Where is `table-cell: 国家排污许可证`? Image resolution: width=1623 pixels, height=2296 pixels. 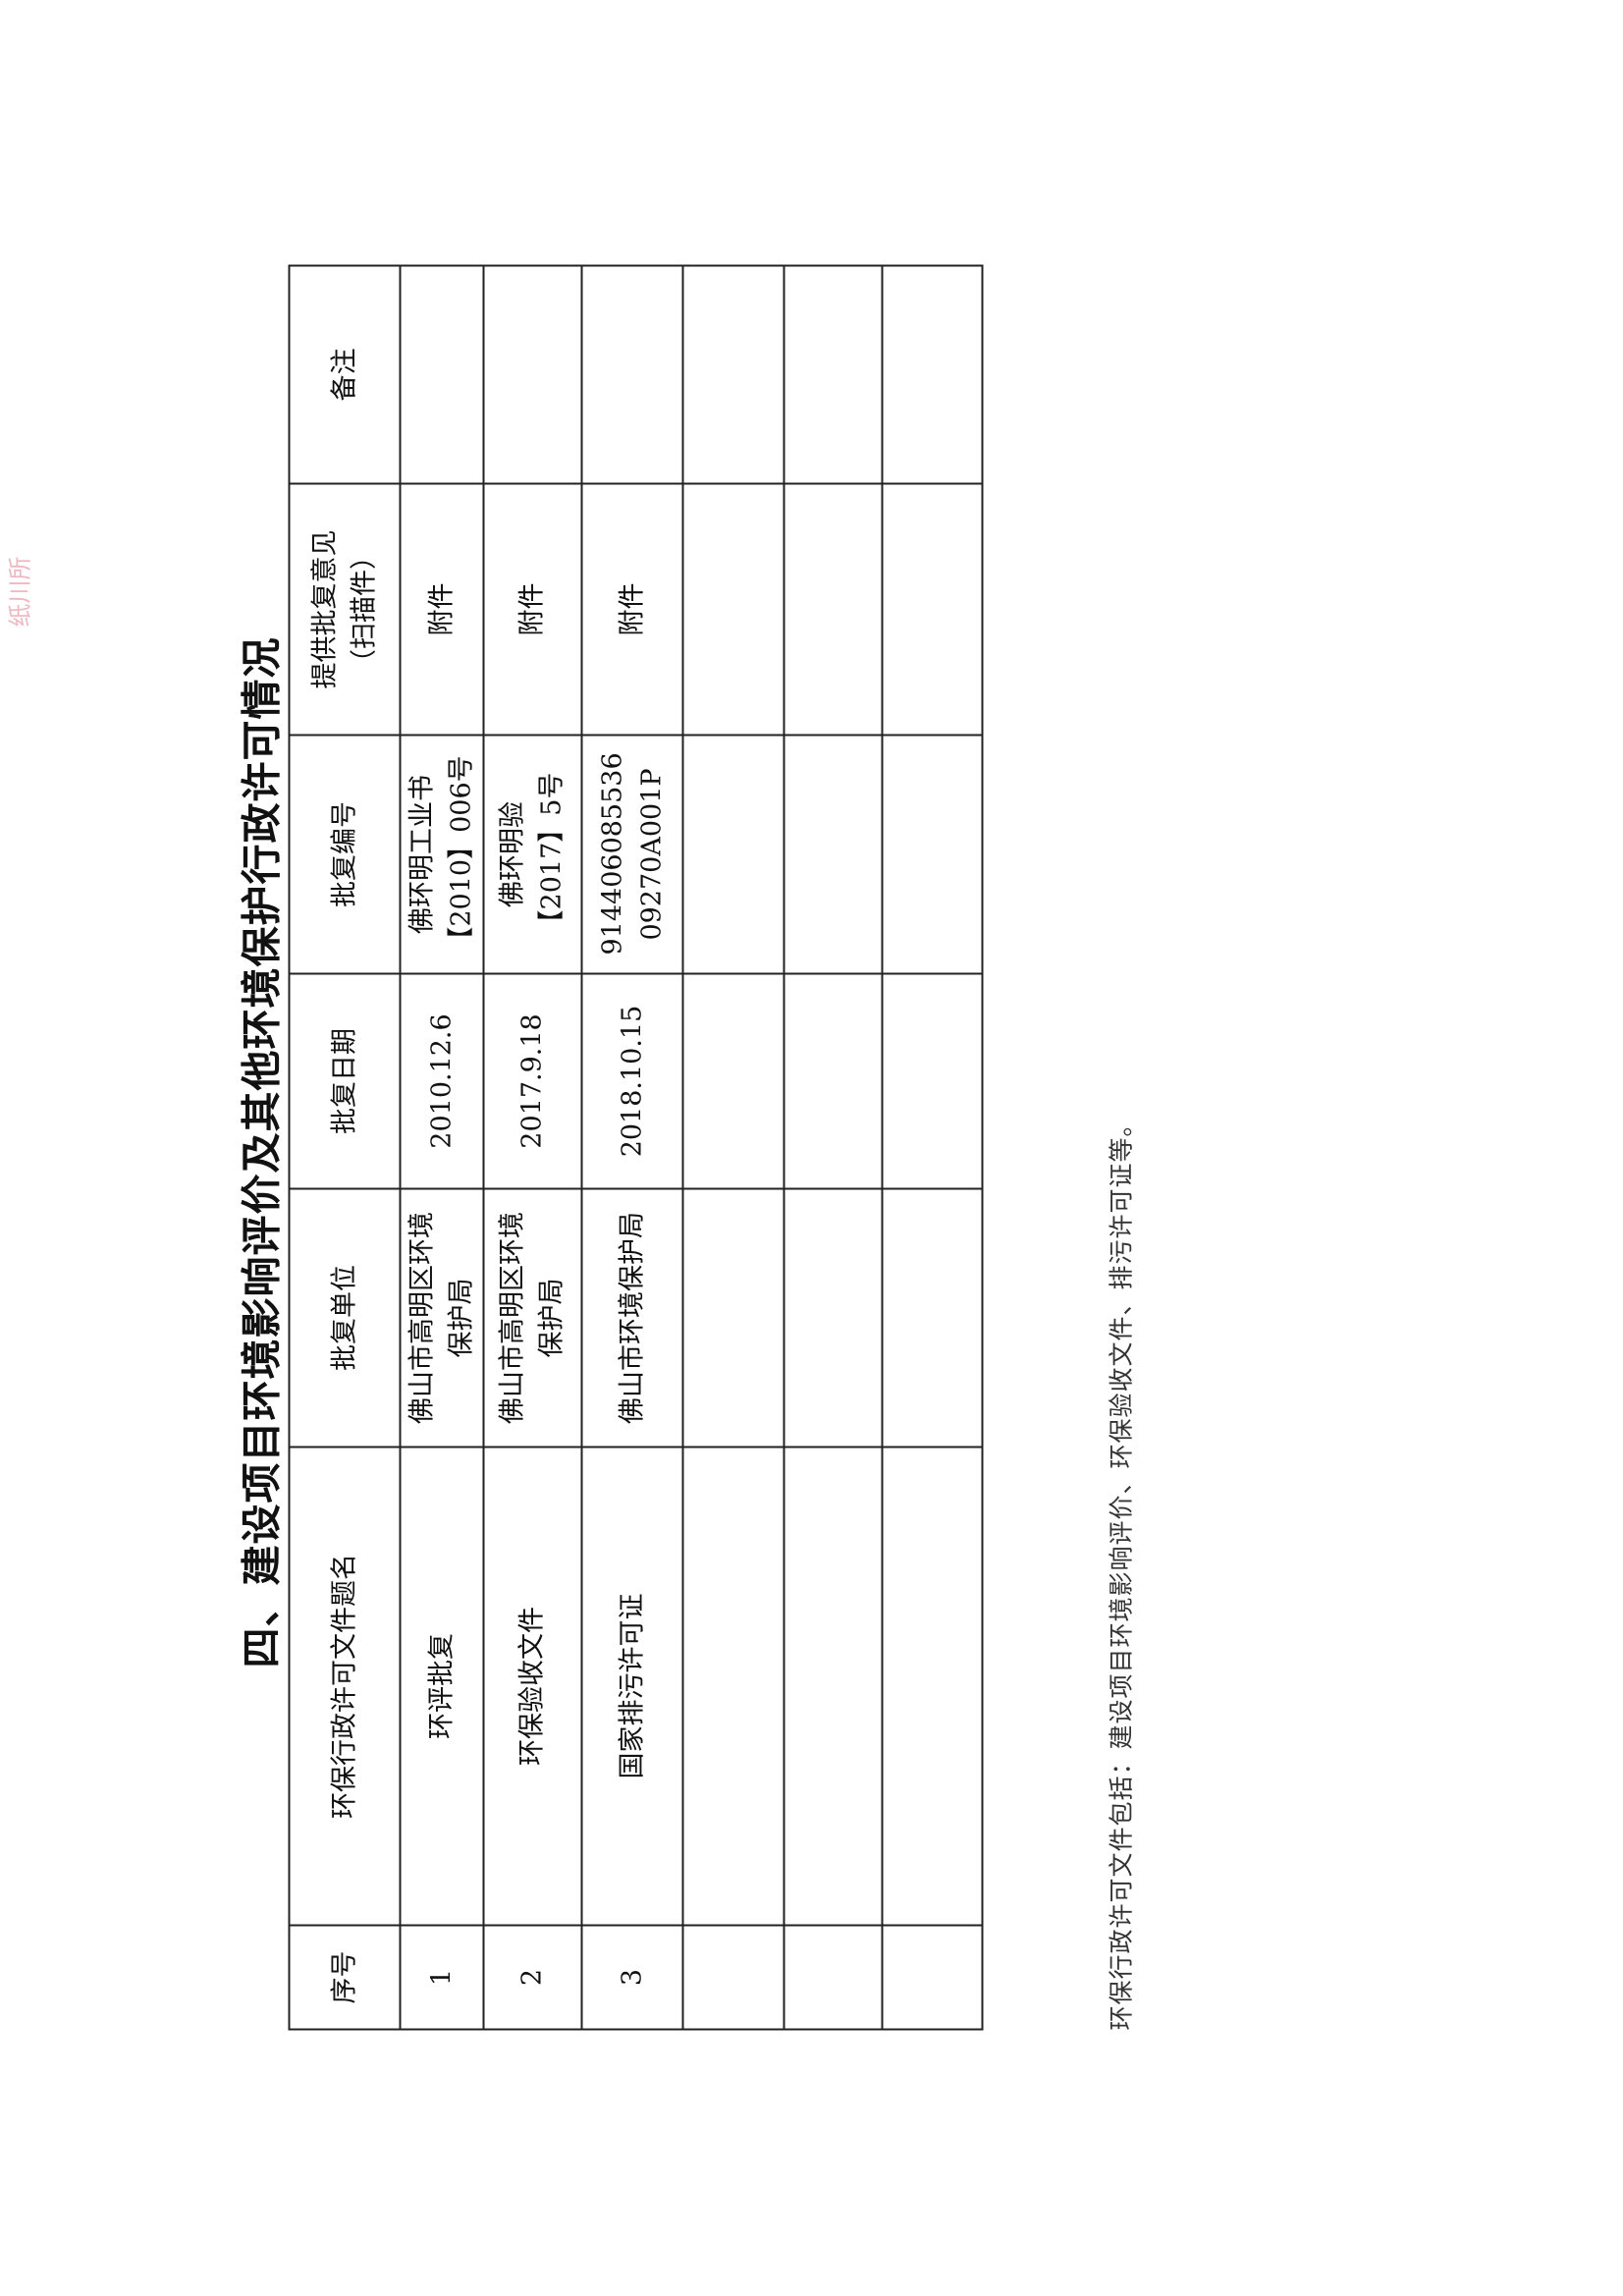
table-cell: 国家排污许可证 is located at coordinates (631, 1686).